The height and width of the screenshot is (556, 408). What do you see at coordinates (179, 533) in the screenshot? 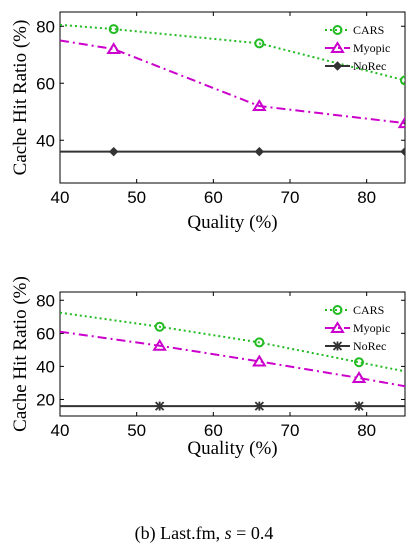
I see `caption-prefix: (b) Last.fm,` at bounding box center [179, 533].